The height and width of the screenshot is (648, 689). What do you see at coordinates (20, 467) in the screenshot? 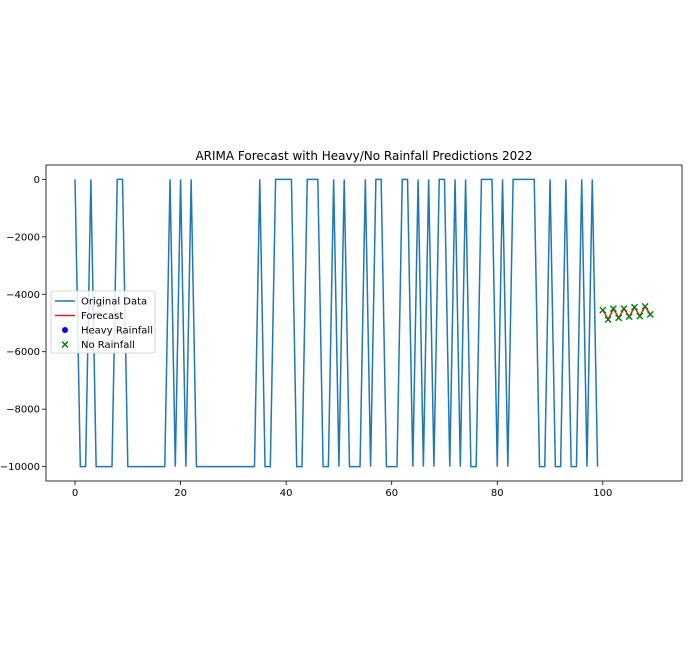
I see `y-tick-label: −10000` at bounding box center [20, 467].